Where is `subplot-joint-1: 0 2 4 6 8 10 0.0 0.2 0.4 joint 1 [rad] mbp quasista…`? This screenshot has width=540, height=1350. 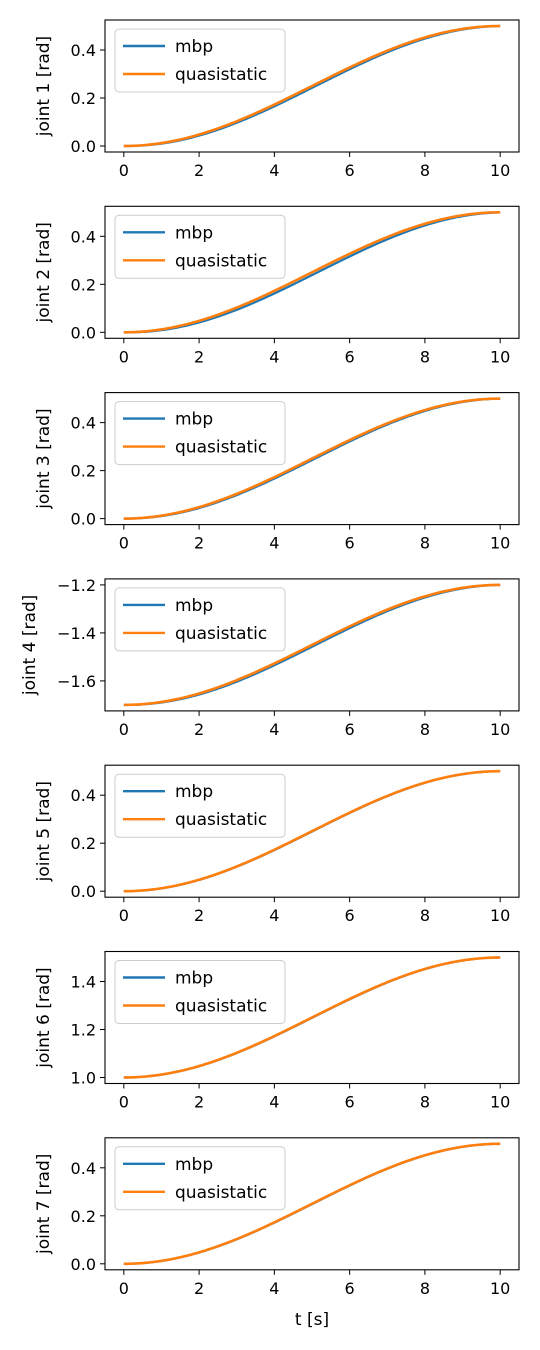
subplot-joint-1: 0 2 4 6 8 10 0.0 0.2 0.4 joint 1 [rad] mbp quasista… is located at coordinates (277, 99).